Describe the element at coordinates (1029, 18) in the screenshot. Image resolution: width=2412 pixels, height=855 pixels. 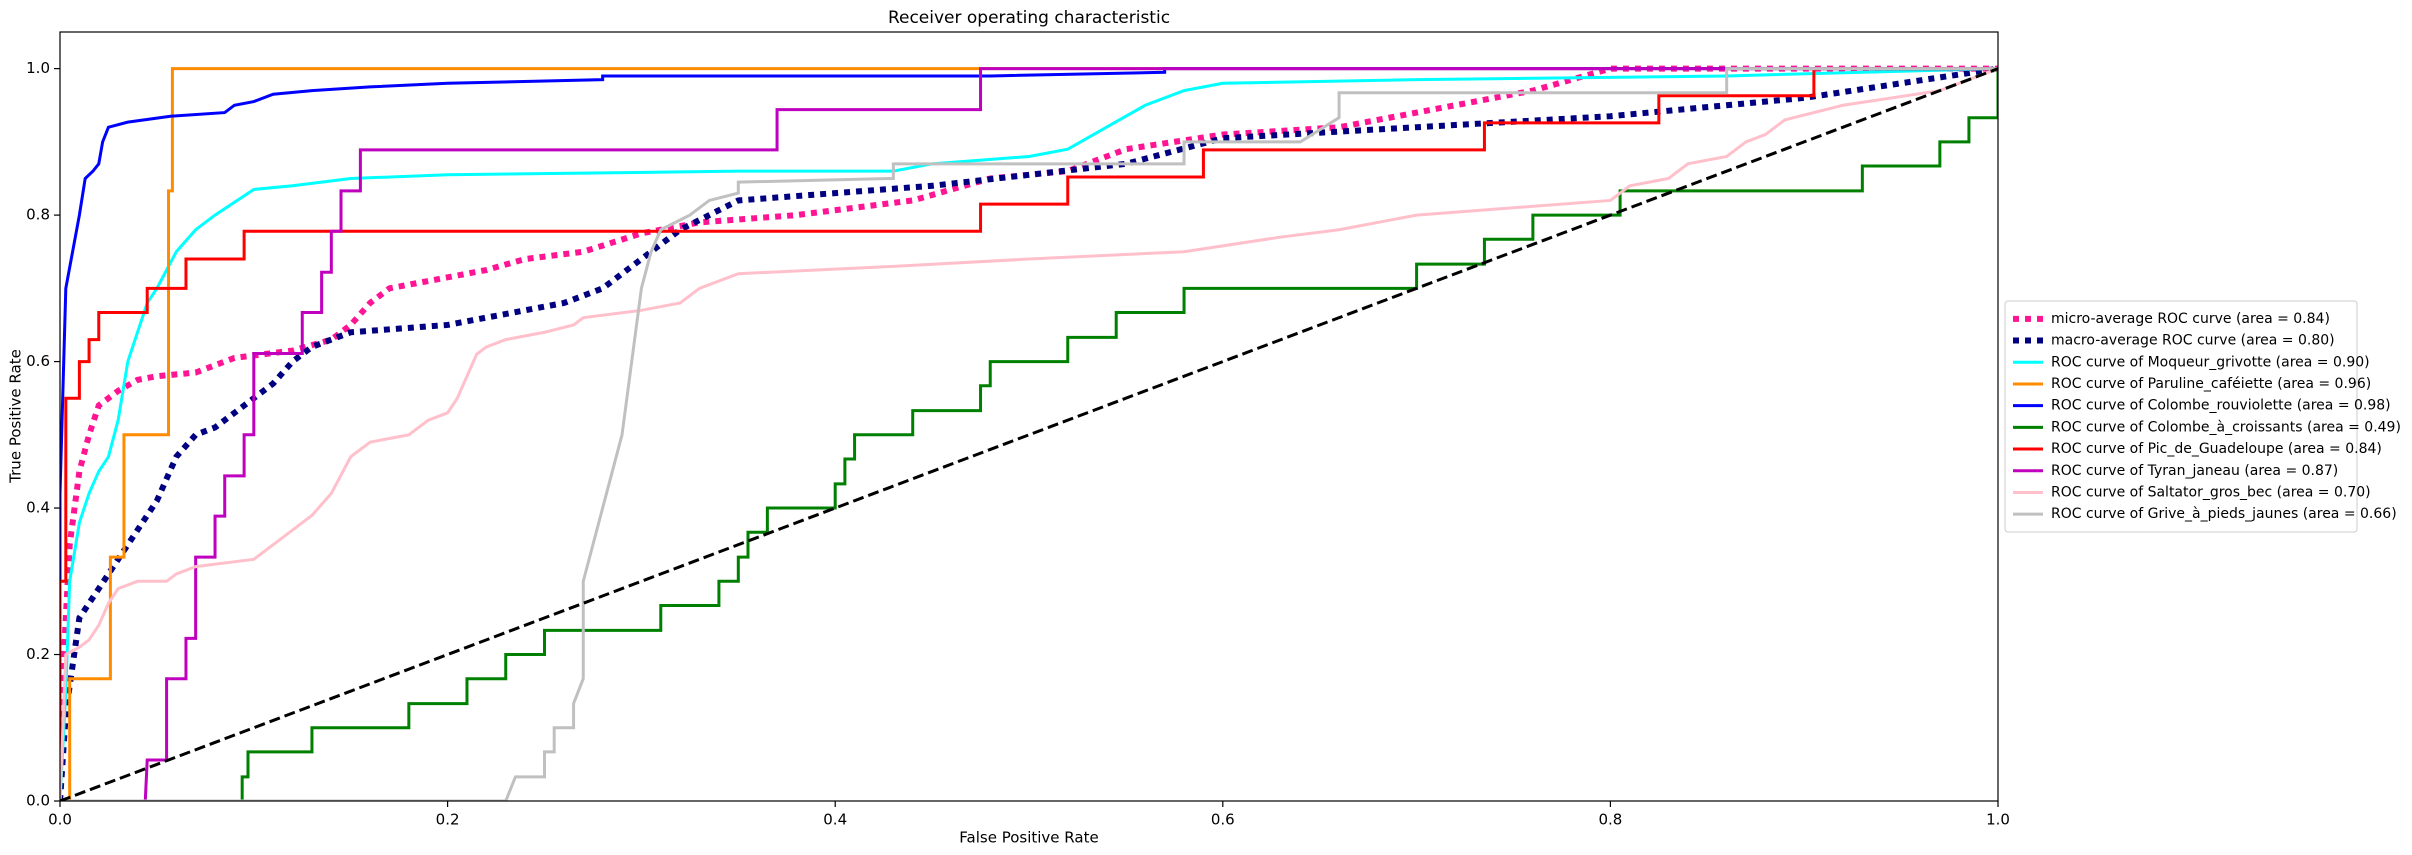
I see `chart-title: Receiver operating characteristic` at that location.